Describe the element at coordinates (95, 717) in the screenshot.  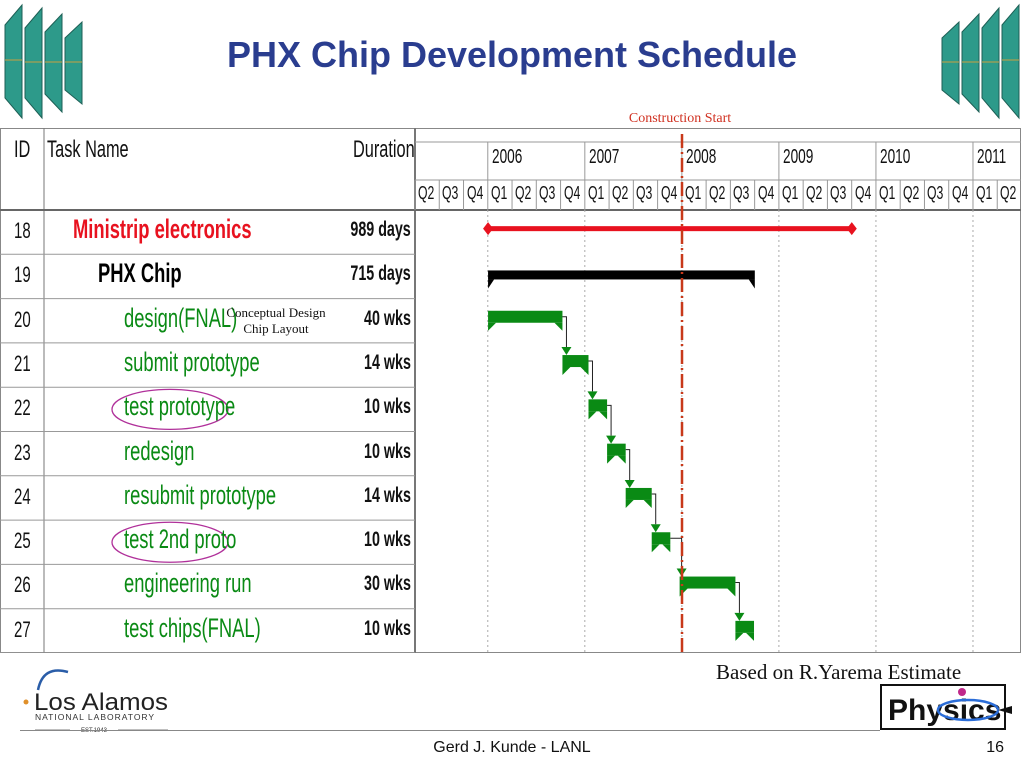
I see `lanl-logo-subtitle: NATIONAL LABORATORY` at that location.